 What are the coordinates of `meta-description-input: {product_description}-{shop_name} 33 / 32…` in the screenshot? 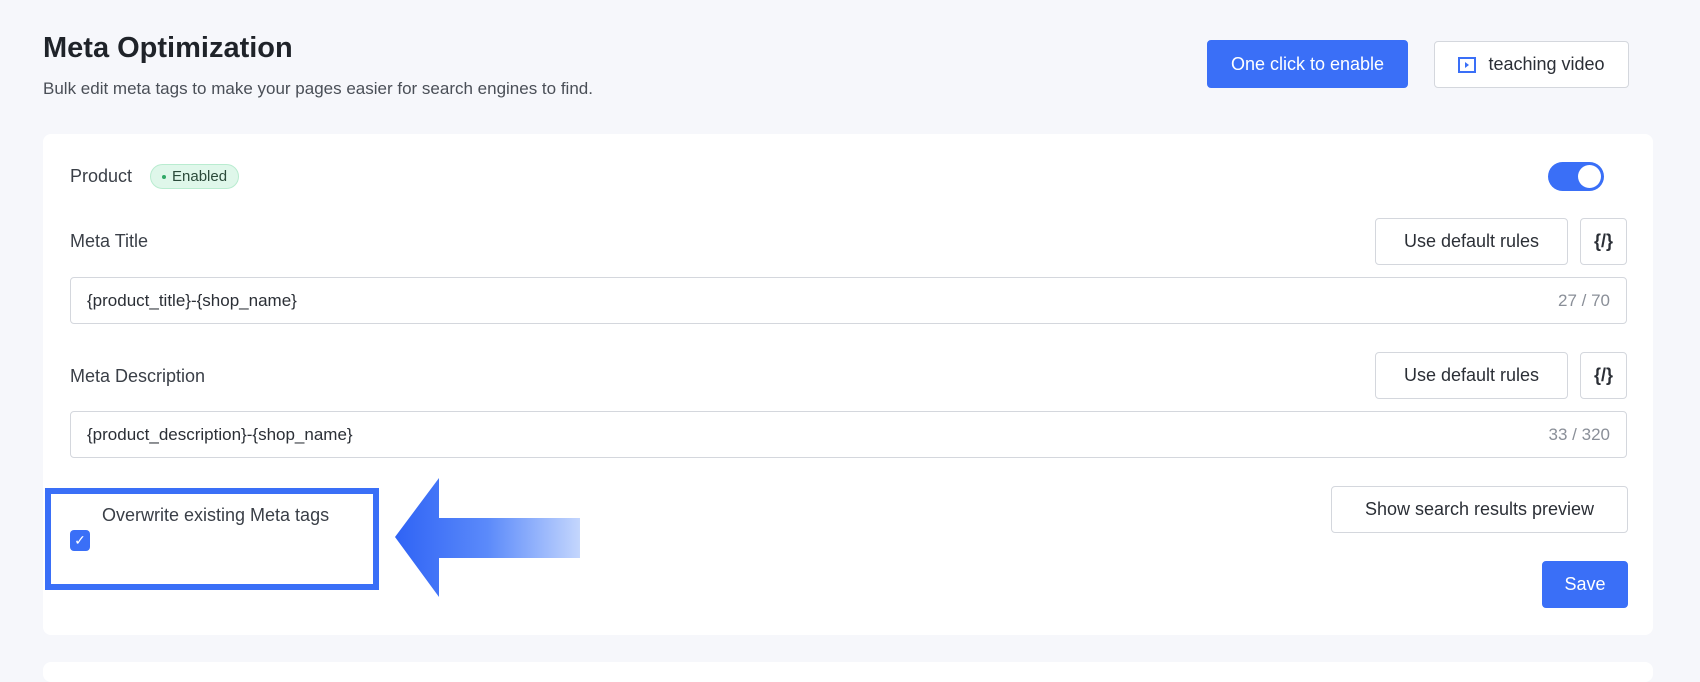 It's located at (848, 434).